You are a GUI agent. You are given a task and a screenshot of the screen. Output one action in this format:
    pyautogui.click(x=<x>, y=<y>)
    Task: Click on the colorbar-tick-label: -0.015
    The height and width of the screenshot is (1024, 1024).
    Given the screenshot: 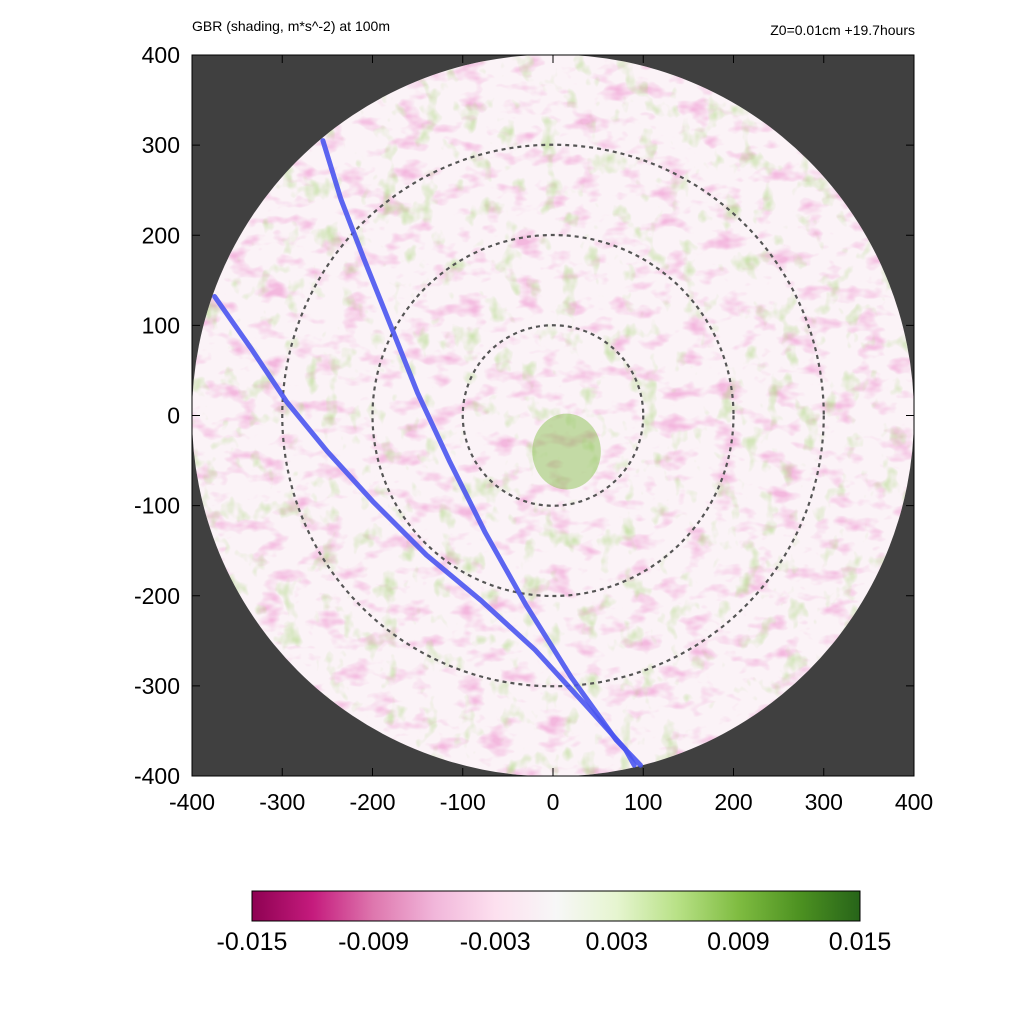 What is the action you would take?
    pyautogui.click(x=252, y=942)
    